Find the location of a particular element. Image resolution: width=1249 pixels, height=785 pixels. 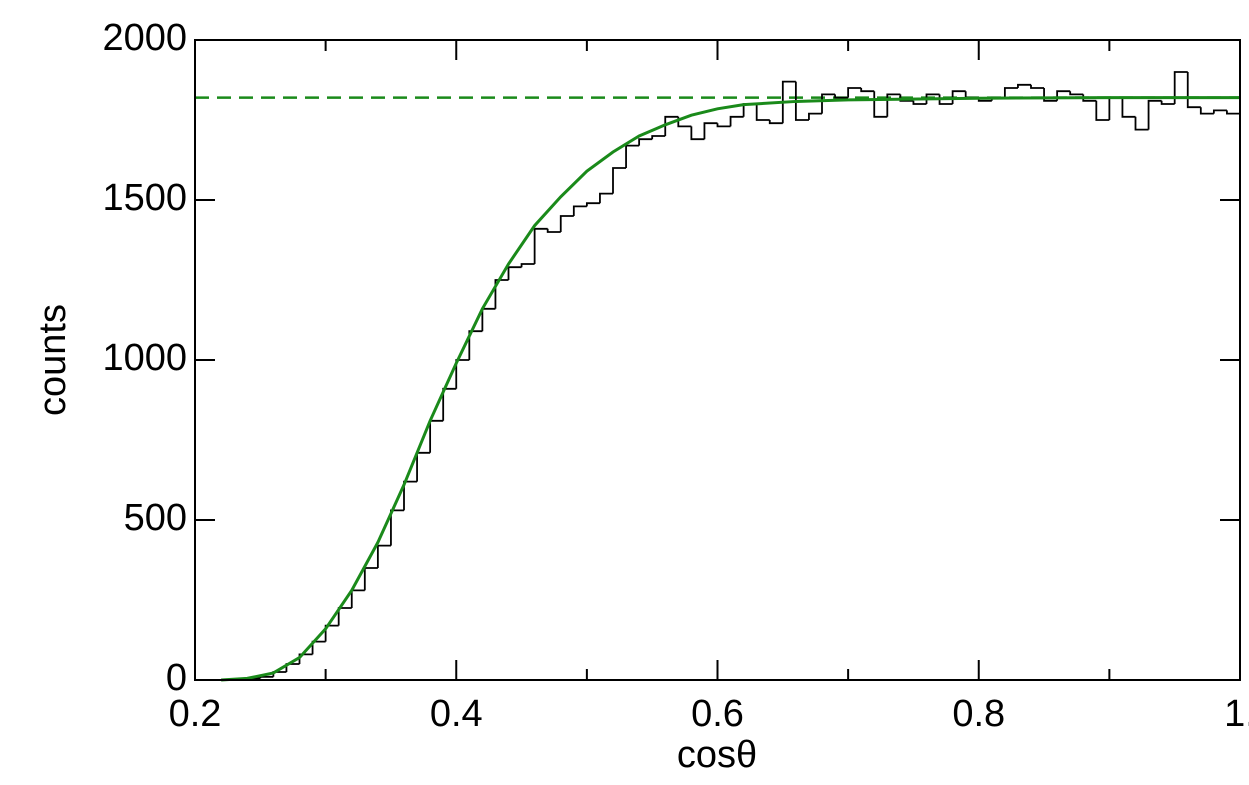

x-tick-label: 0.2 is located at coordinates (195, 714).